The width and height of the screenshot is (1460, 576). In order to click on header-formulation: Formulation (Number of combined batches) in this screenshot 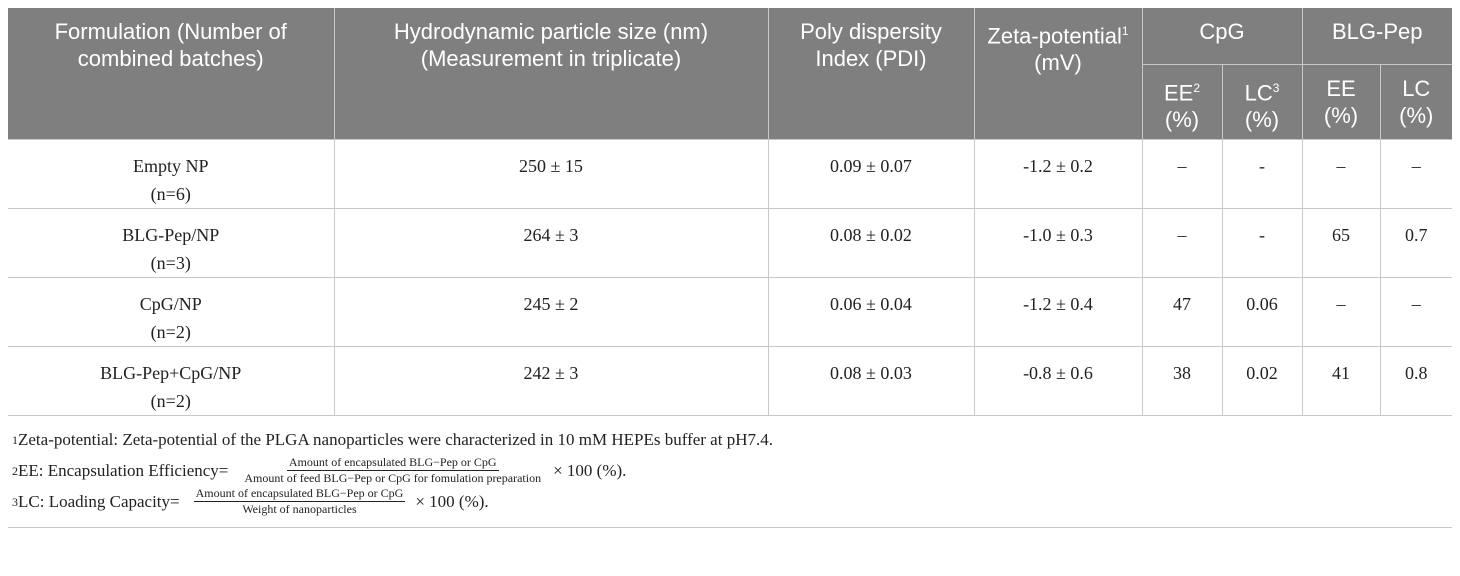, I will do `click(171, 74)`.